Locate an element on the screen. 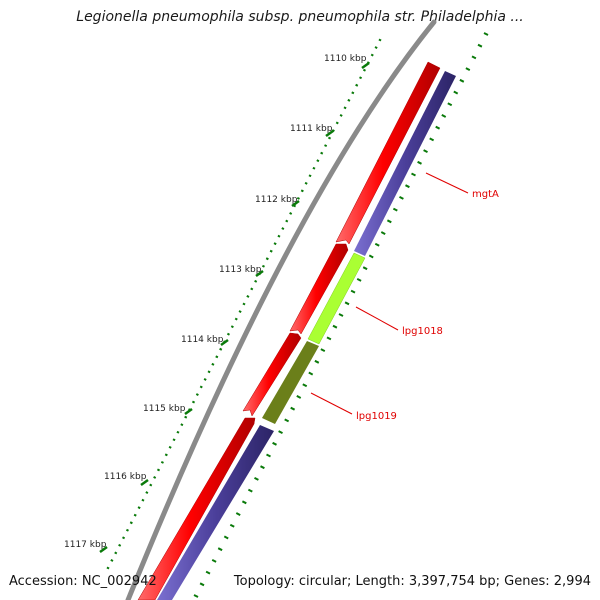 This screenshot has width=600, height=600. gene-label-lpg1019: lpg1019 is located at coordinates (376, 416).